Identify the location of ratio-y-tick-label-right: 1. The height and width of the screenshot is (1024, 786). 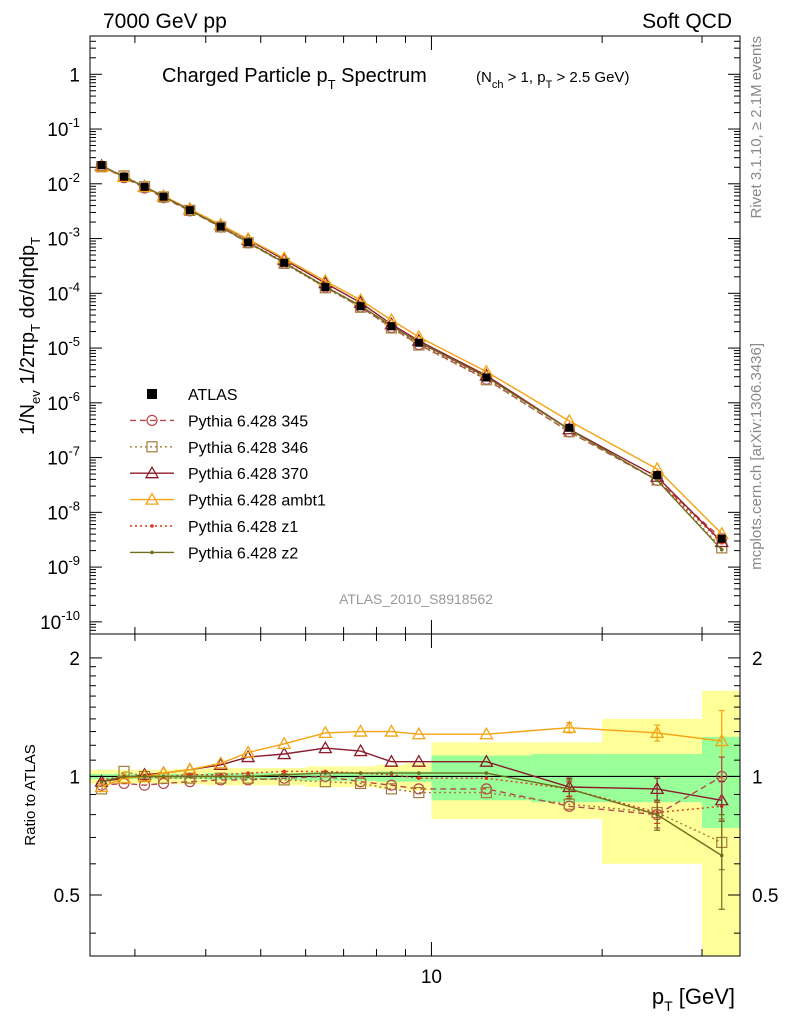
(757, 777).